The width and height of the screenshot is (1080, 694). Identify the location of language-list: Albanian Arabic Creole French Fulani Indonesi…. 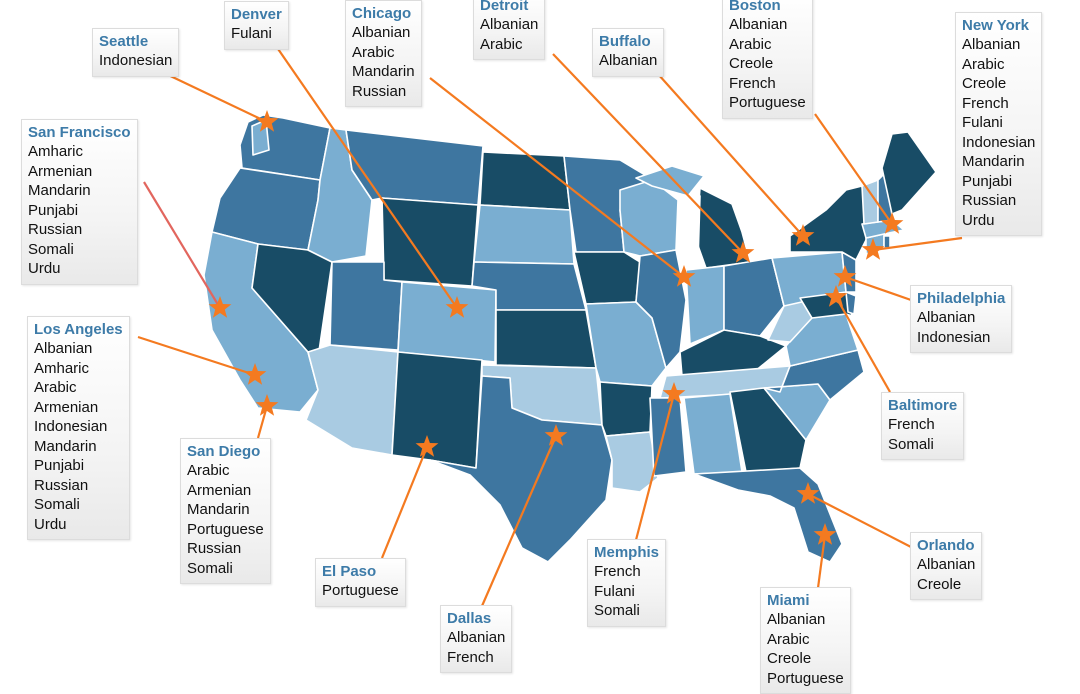
(998, 132).